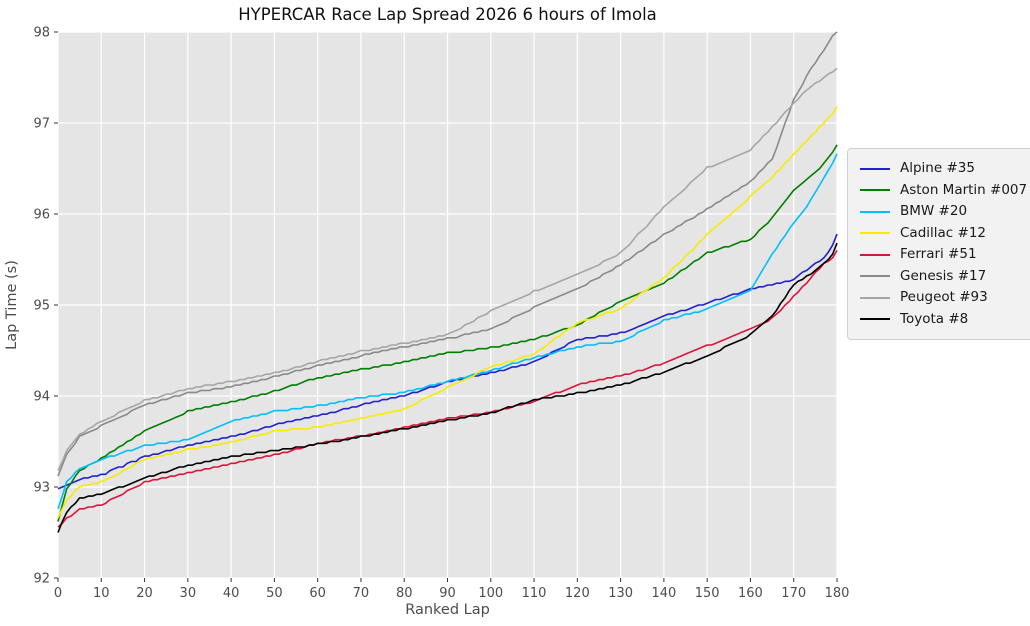 The height and width of the screenshot is (626, 1030). What do you see at coordinates (750, 593) in the screenshot?
I see `x-tick-label: 160` at bounding box center [750, 593].